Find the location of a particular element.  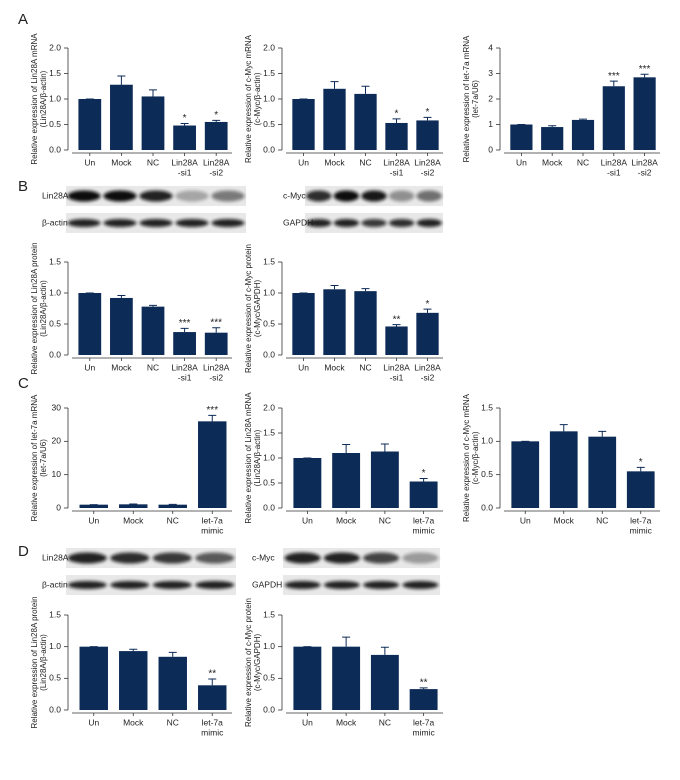

y-tick-label: 10 is located at coordinates (57, 474).